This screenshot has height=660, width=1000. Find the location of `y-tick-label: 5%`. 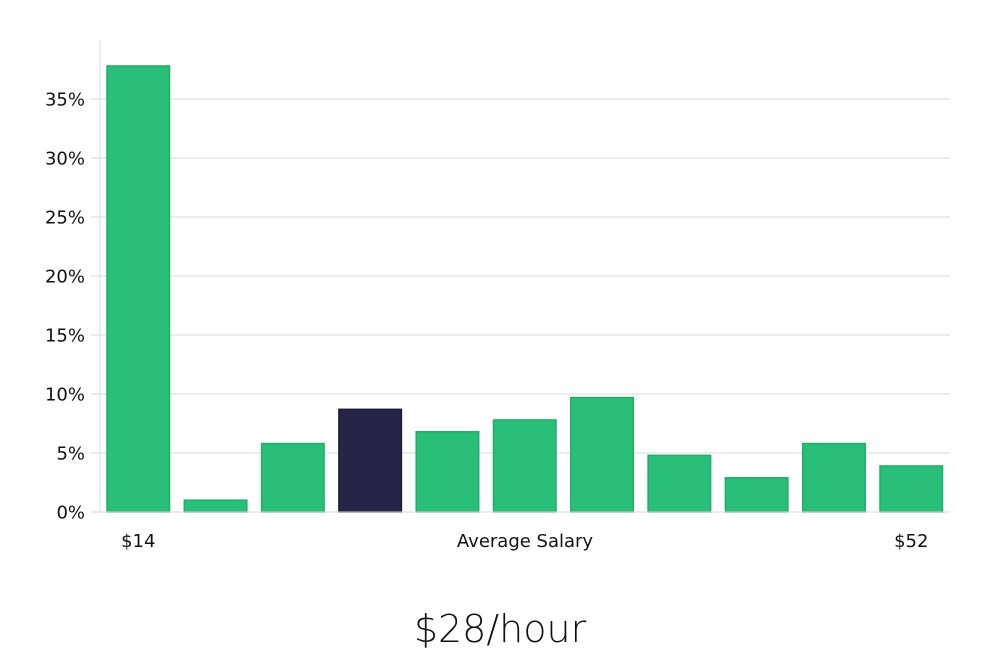

y-tick-label: 5% is located at coordinates (70, 454).